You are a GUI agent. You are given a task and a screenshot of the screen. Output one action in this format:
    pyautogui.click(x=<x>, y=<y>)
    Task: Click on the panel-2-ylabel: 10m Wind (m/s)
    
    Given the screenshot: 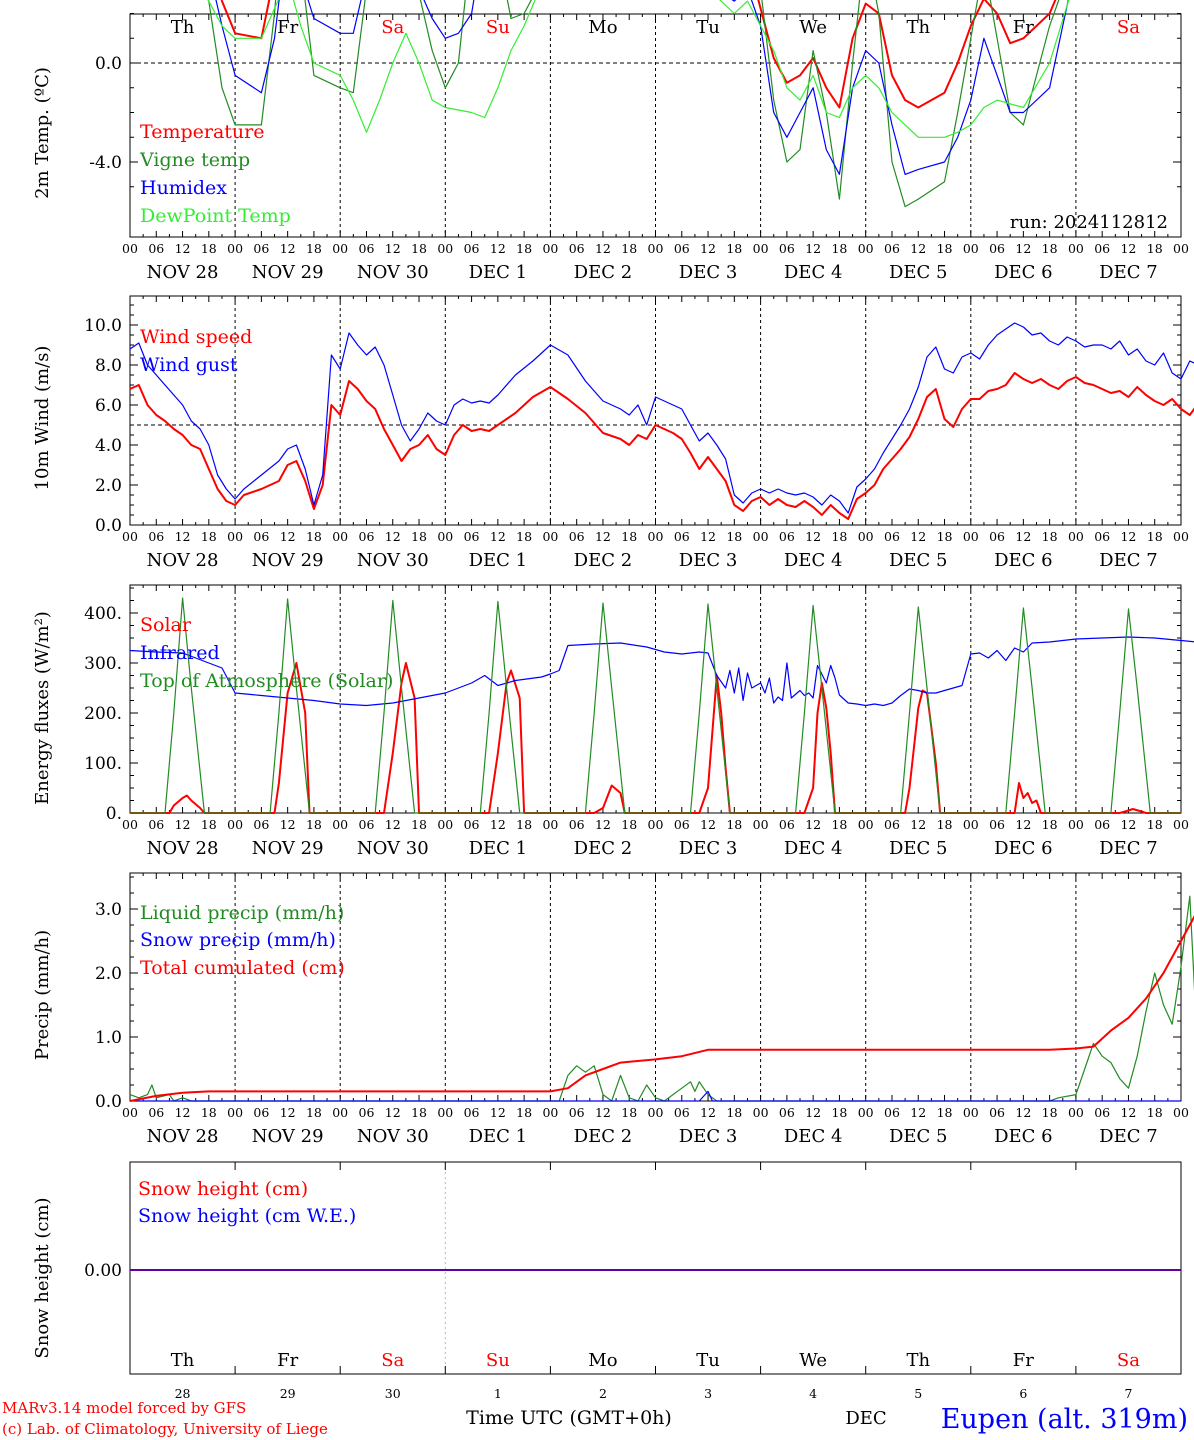 What is the action you would take?
    pyautogui.click(x=42, y=418)
    